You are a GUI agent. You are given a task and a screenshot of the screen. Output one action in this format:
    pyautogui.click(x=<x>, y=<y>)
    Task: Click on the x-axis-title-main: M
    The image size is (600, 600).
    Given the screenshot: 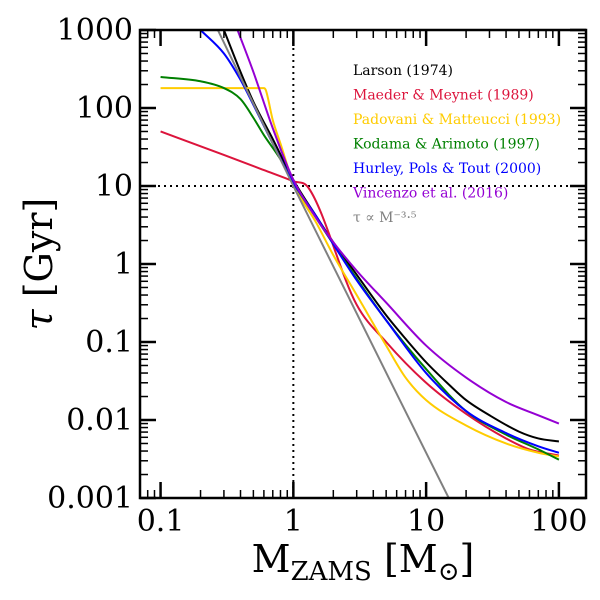 What is the action you would take?
    pyautogui.click(x=271, y=559)
    